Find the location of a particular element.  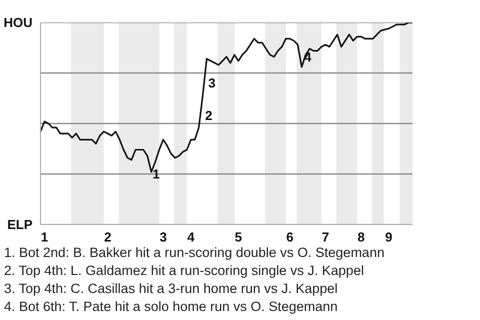

text: 2. Top 4th: L. Galdamez hit a run-scoring single vs J. Kappel is located at coordinates (184, 270).